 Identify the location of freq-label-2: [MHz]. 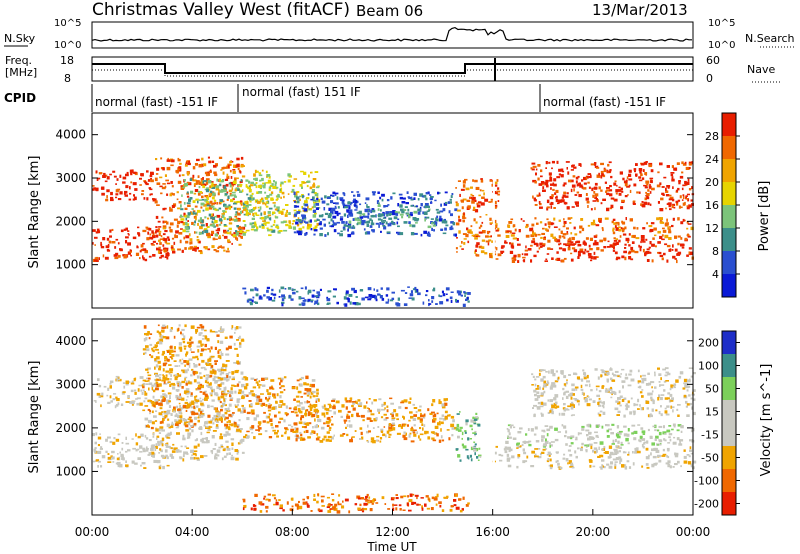
(21, 72).